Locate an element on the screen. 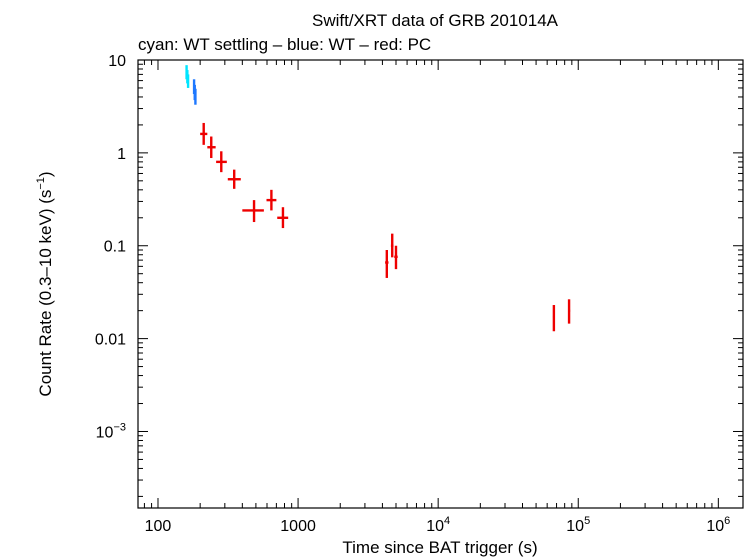  x-tick-label: 1000 is located at coordinates (298, 526).